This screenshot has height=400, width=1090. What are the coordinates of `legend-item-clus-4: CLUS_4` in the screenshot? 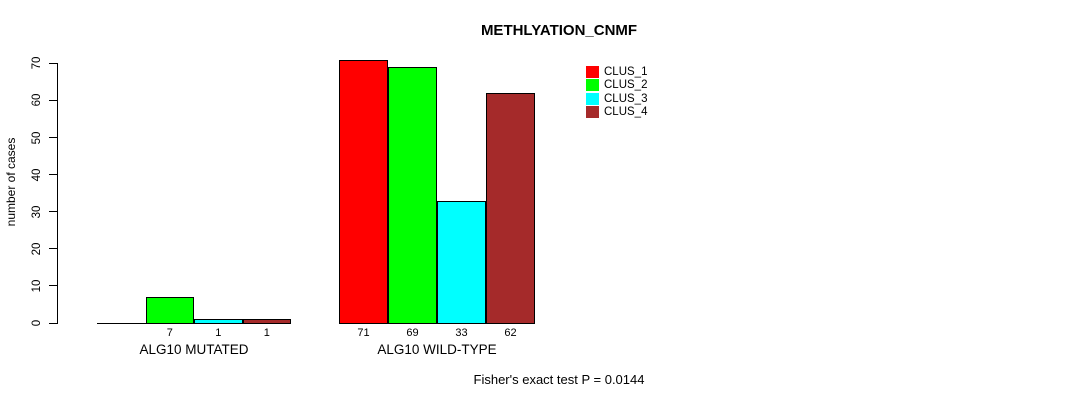 It's located at (616, 113).